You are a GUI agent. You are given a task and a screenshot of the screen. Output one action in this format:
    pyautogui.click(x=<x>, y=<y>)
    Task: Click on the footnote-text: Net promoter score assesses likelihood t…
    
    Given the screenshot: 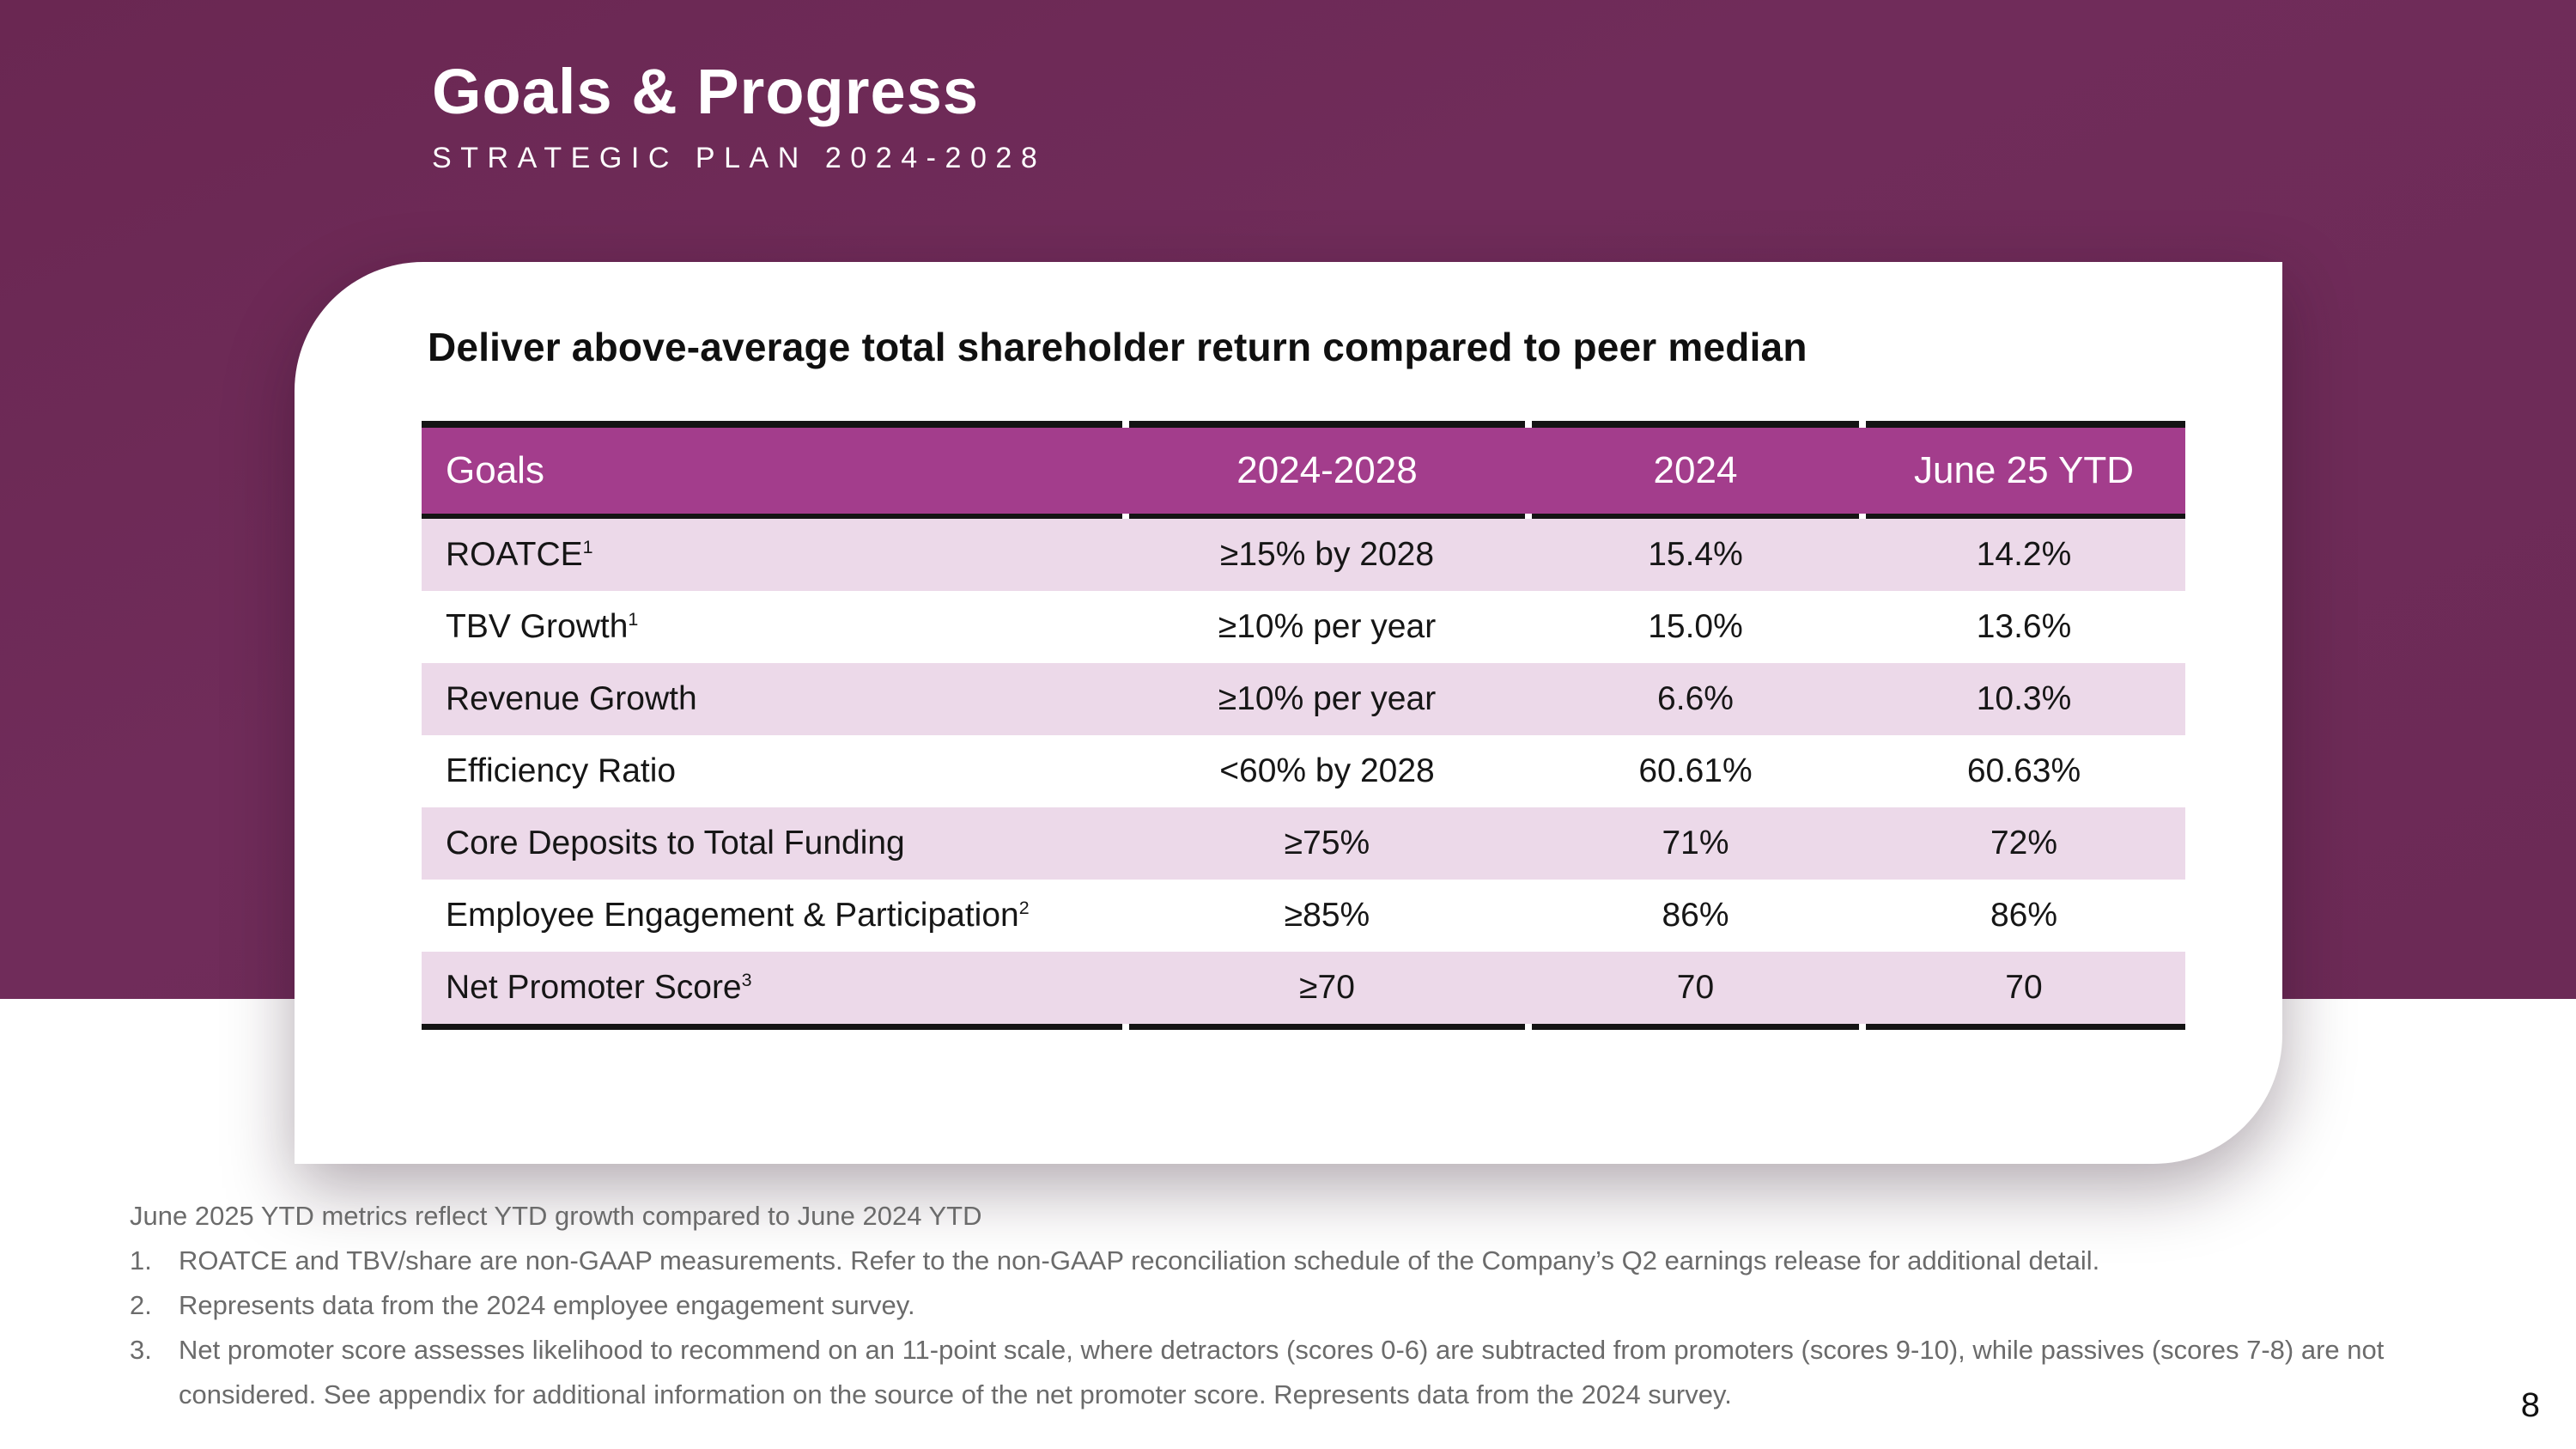 What is the action you would take?
    pyautogui.click(x=1282, y=1372)
    